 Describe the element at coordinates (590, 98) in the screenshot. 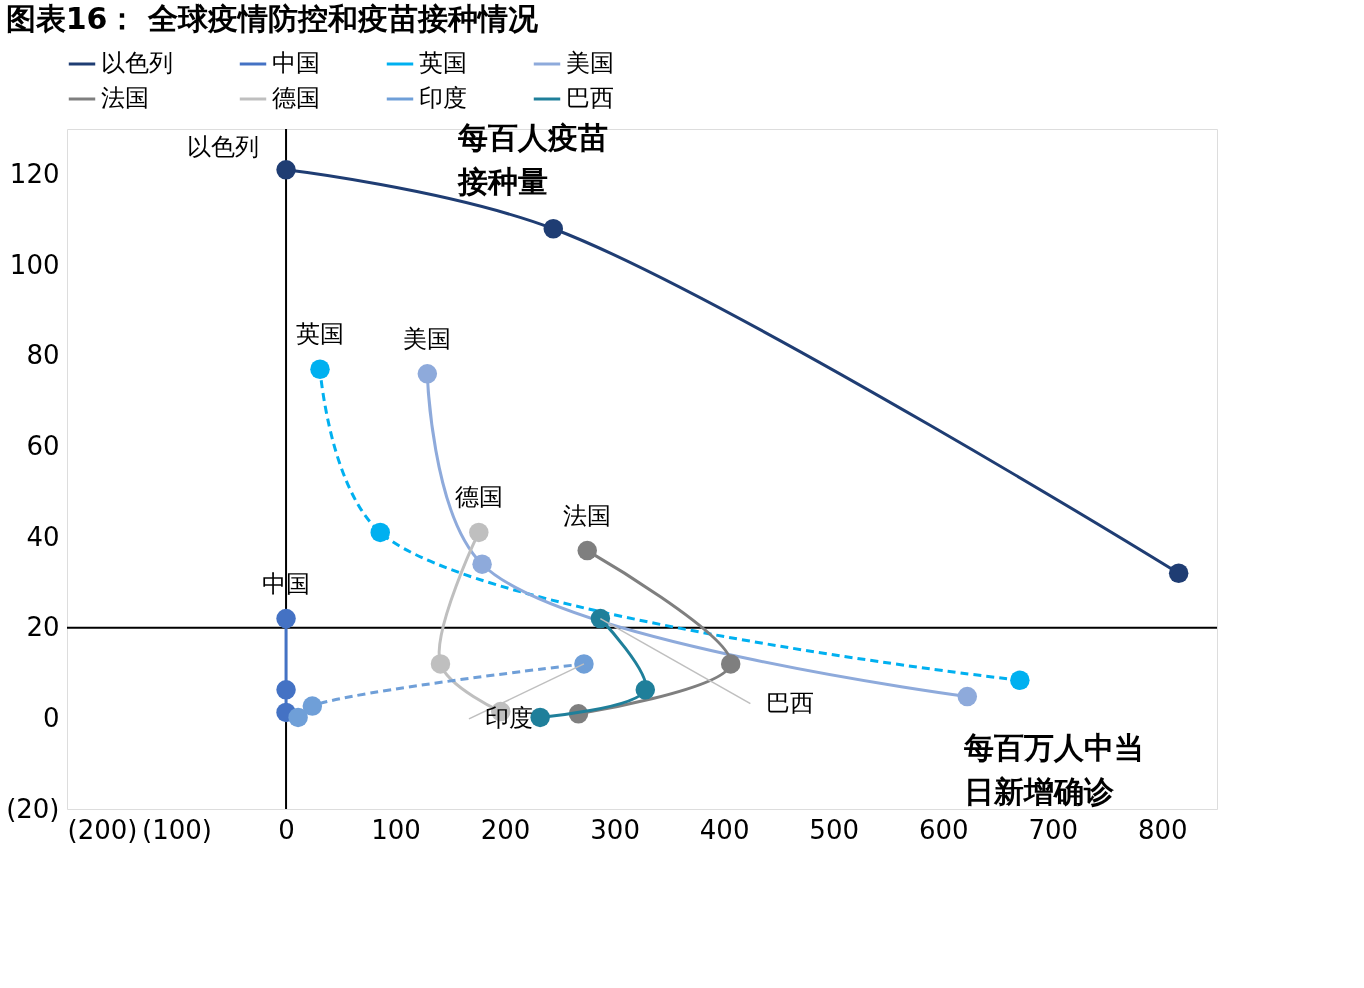

I see `legend-label: 巴西` at that location.